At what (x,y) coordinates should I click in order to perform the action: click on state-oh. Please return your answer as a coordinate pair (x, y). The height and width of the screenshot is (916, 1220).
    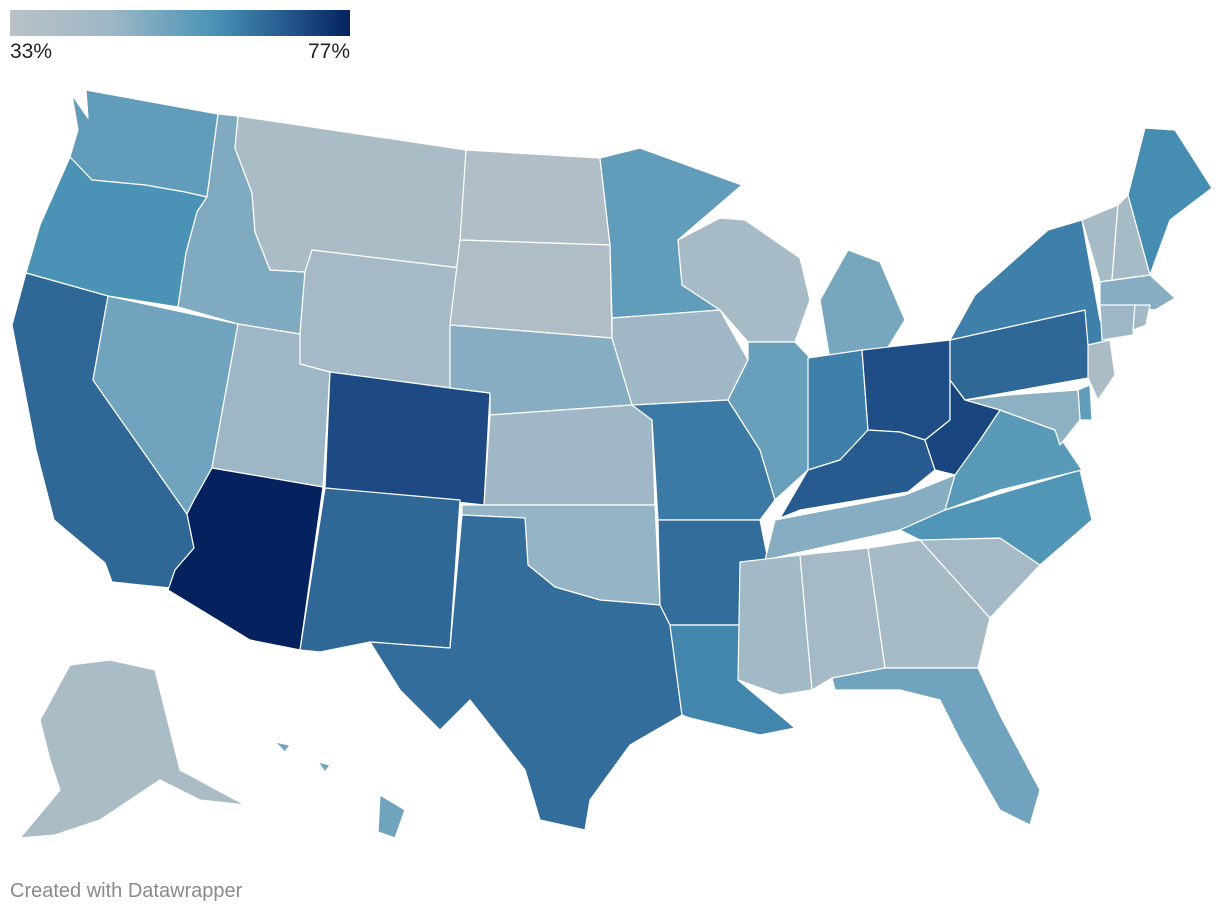
    Looking at the image, I should click on (906, 390).